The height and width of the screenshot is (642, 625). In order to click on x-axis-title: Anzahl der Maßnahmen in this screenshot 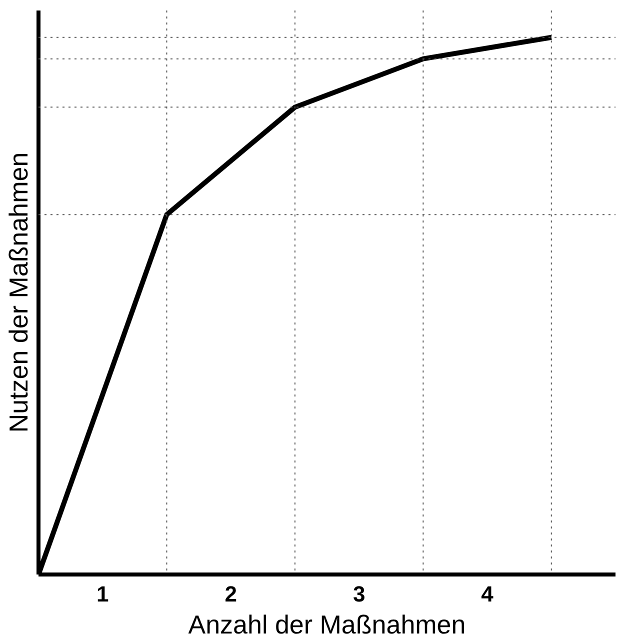, I will do `click(327, 625)`.